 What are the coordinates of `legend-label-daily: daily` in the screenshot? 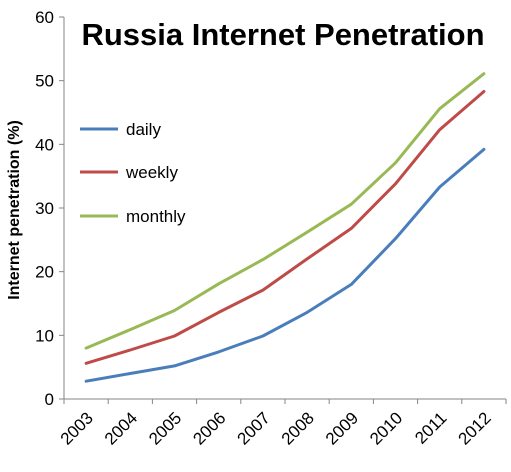 It's located at (143, 129).